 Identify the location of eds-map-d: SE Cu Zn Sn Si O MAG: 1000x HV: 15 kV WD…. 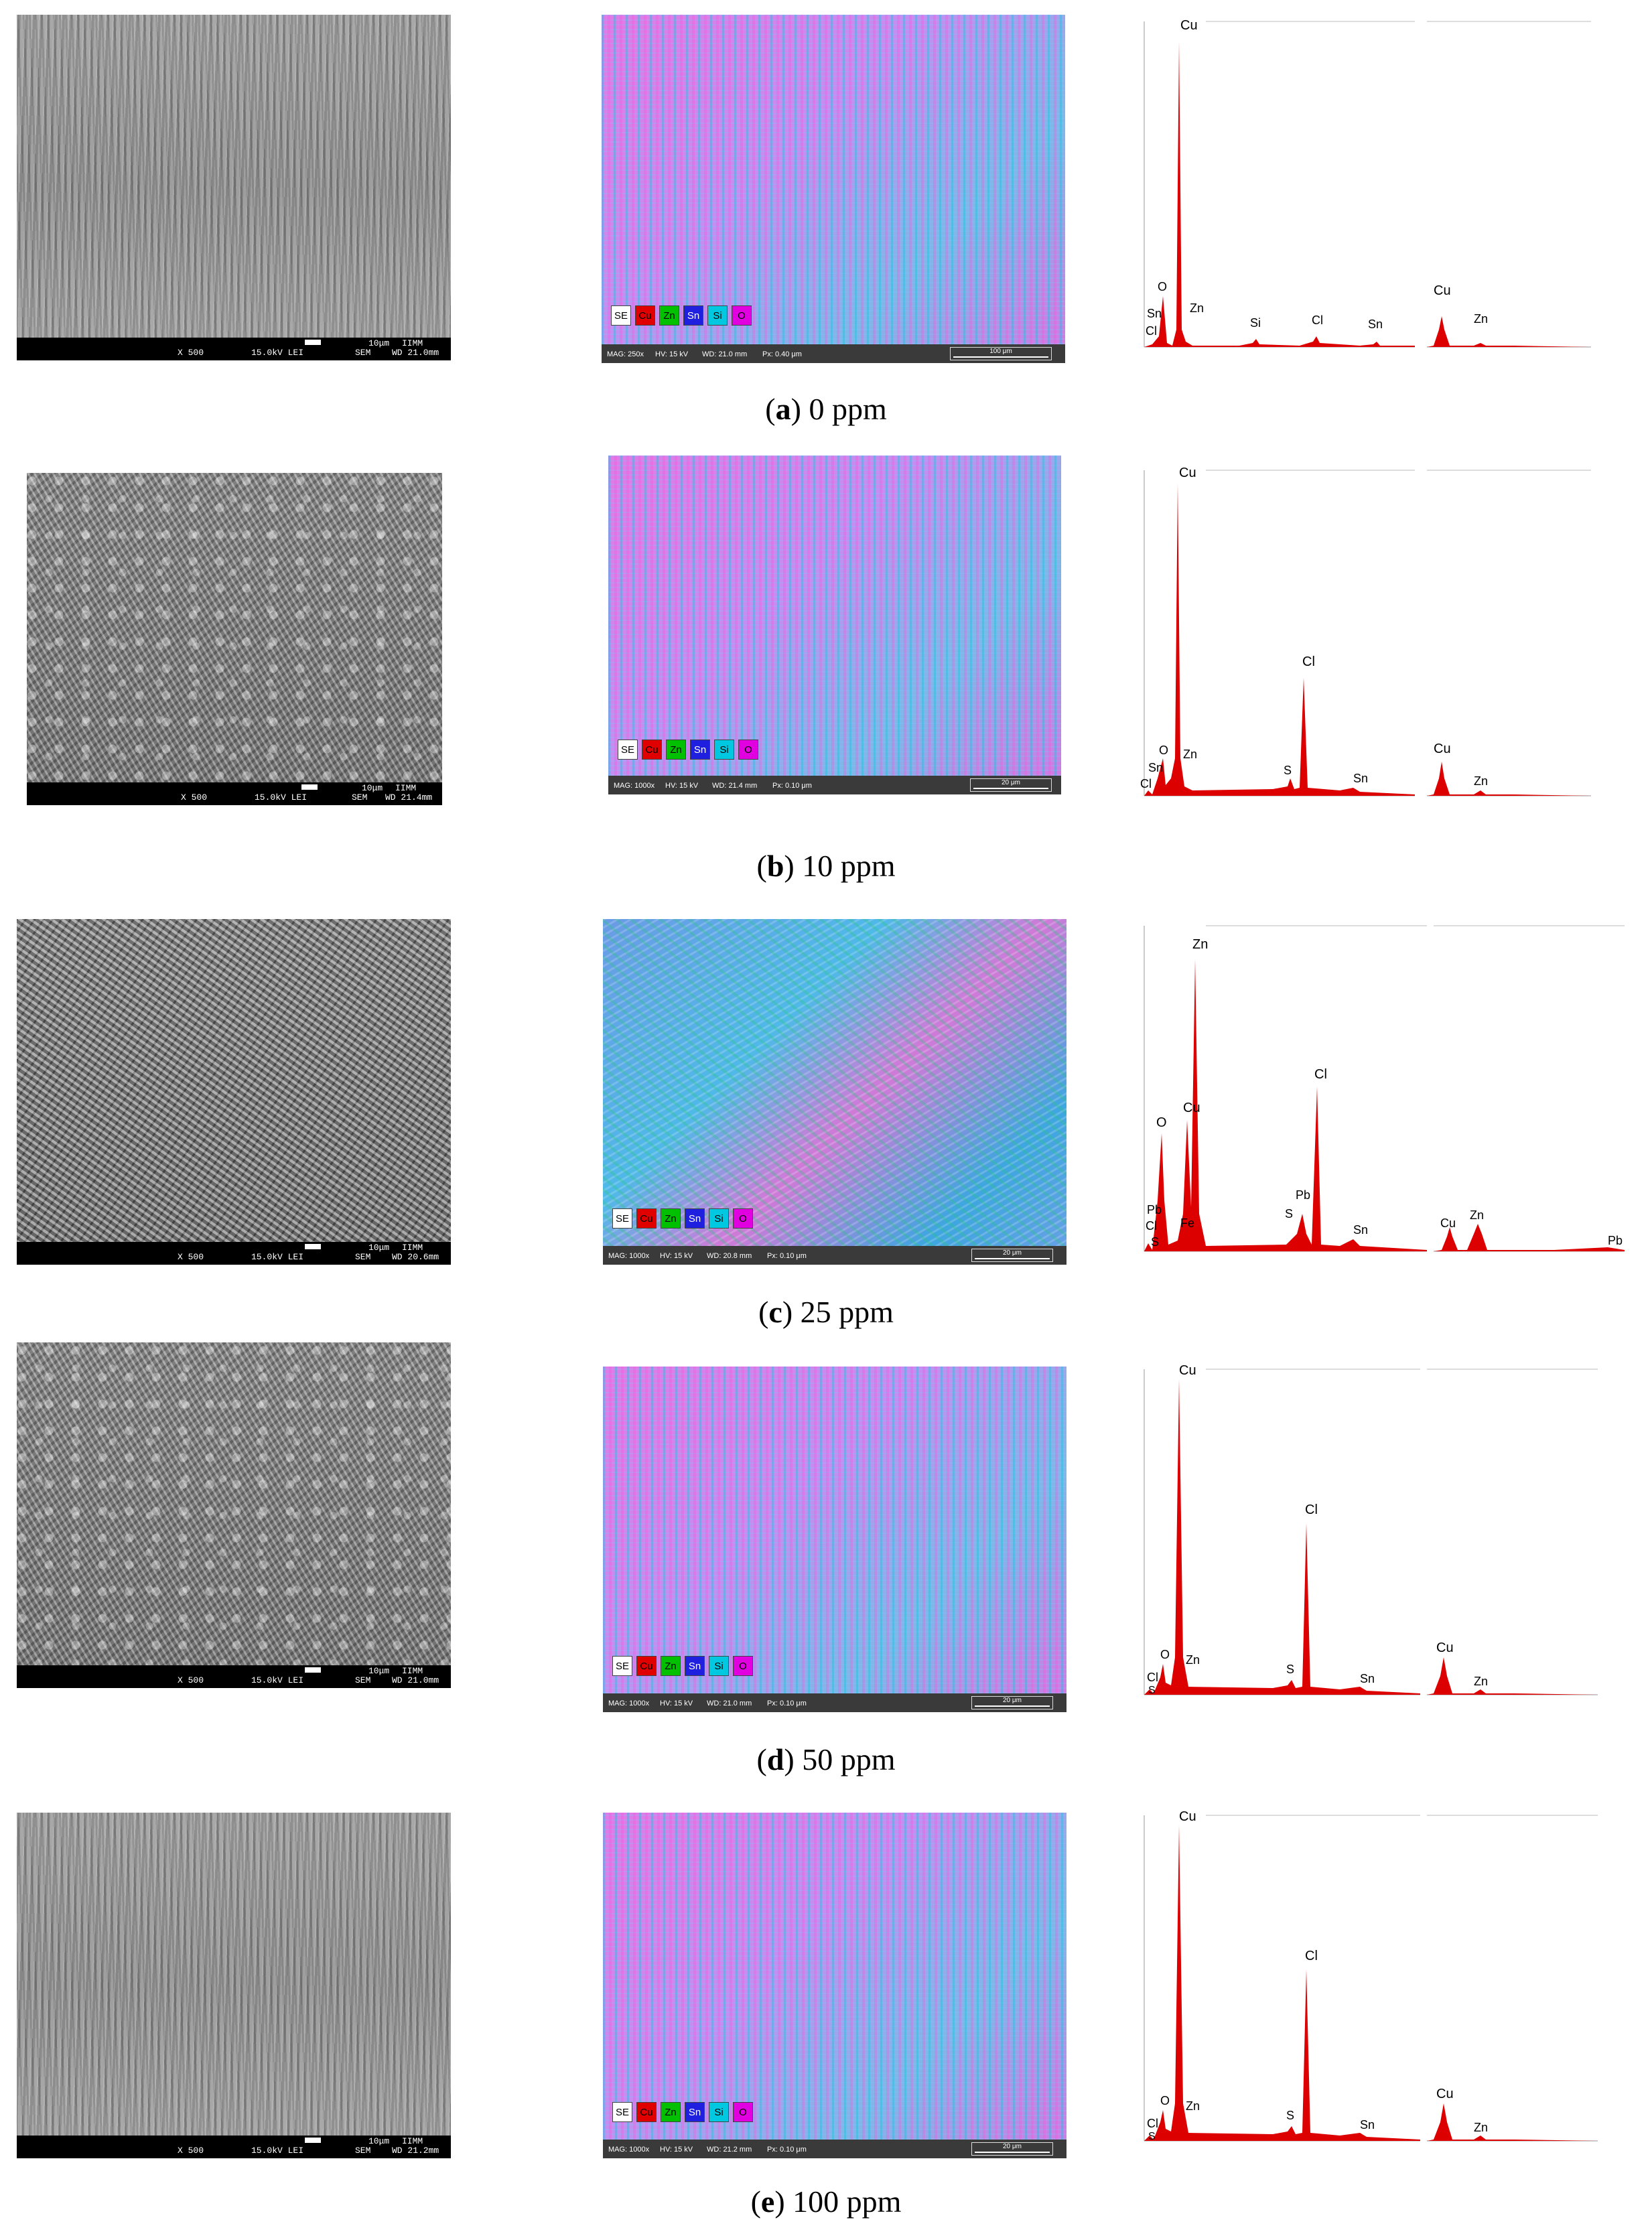
(834, 1539).